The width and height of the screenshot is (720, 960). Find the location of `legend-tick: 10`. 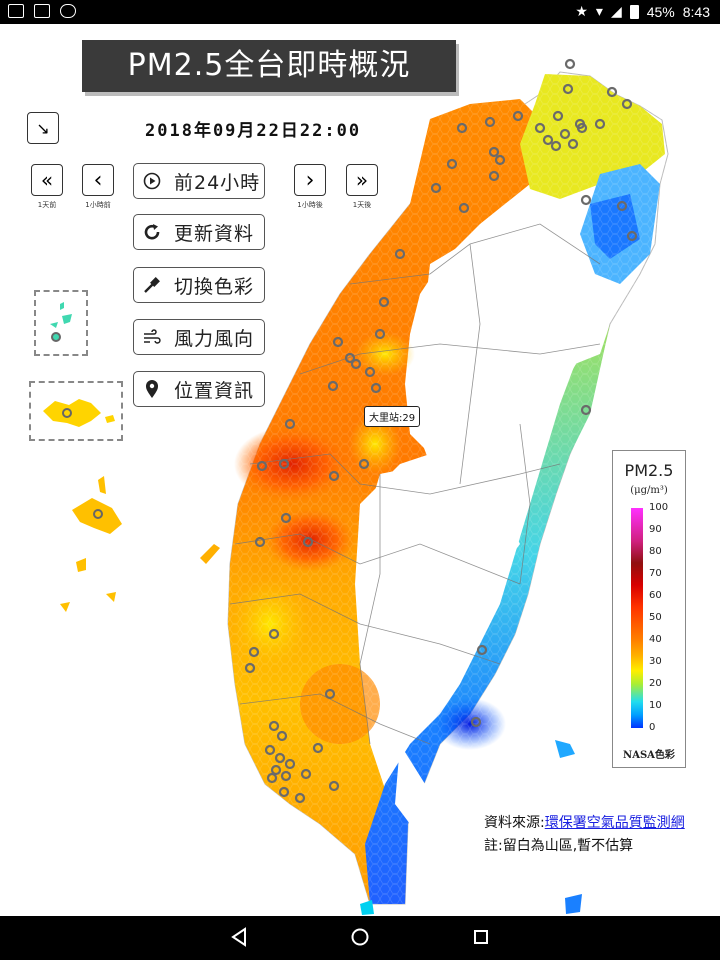

legend-tick: 10 is located at coordinates (655, 705).